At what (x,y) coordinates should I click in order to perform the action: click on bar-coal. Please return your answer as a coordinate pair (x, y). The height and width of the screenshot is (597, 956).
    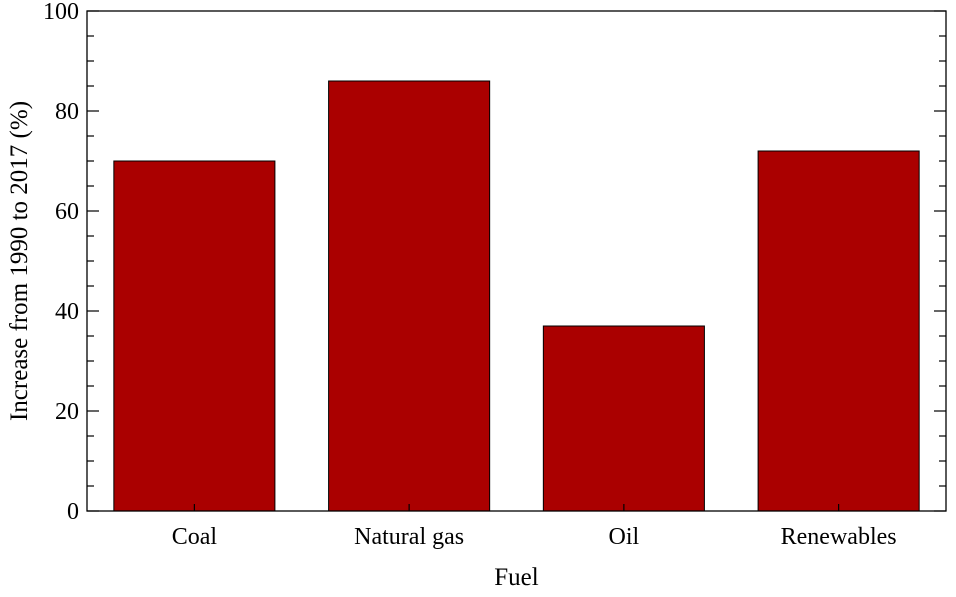
    Looking at the image, I should click on (194, 336).